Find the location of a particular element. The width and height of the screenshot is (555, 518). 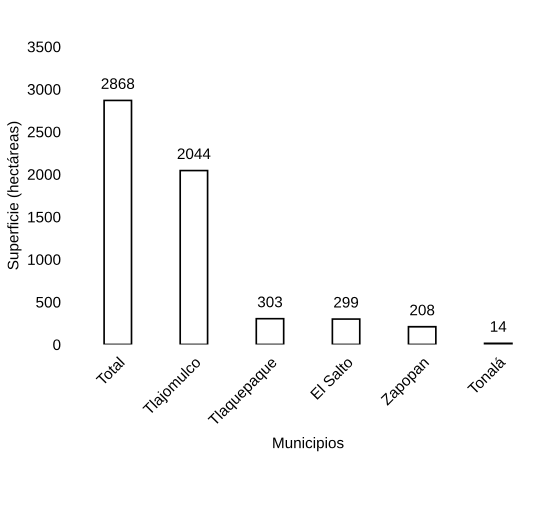

data-label: 299 is located at coordinates (346, 302).